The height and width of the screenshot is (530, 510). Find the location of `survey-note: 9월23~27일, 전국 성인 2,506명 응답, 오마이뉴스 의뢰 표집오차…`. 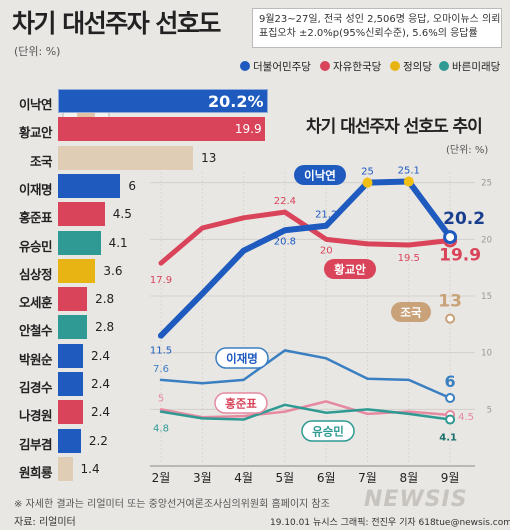

survey-note: 9월23~27일, 전국 성인 2,506명 응답, 오마이뉴스 의뢰 표집오차… is located at coordinates (377, 28).